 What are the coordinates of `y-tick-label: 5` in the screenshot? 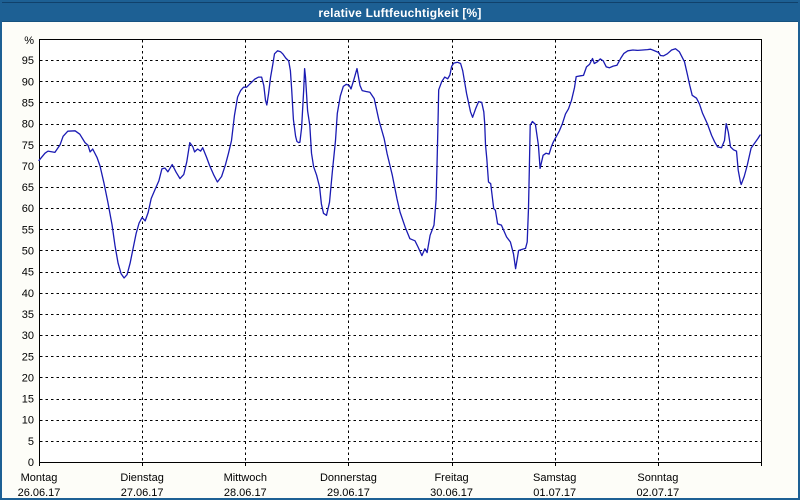 It's located at (31, 442).